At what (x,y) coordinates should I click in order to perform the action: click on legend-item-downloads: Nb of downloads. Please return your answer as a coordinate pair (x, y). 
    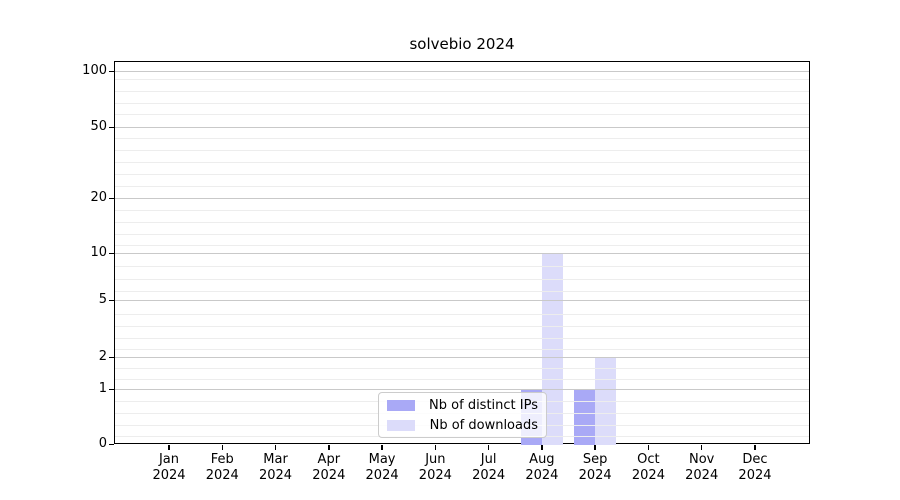
    Looking at the image, I should click on (462, 425).